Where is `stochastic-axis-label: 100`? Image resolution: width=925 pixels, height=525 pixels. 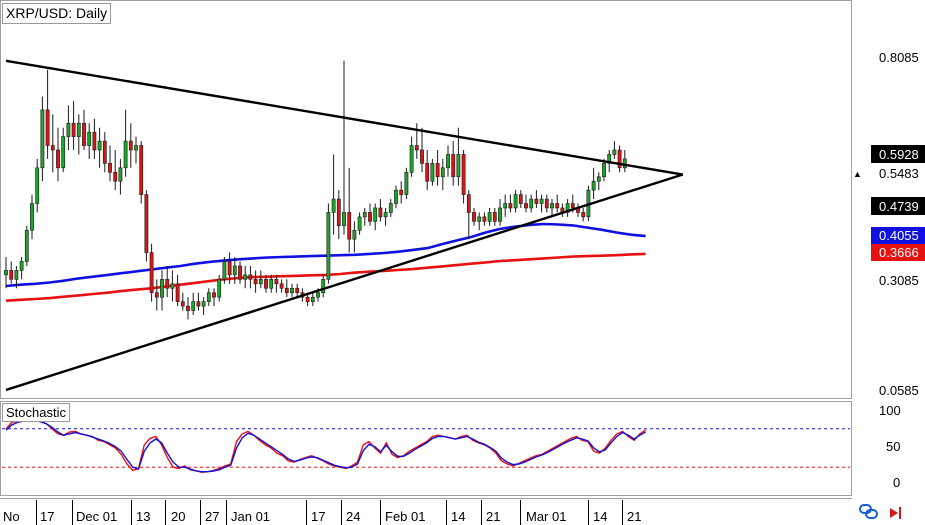
stochastic-axis-label: 100 is located at coordinates (890, 410).